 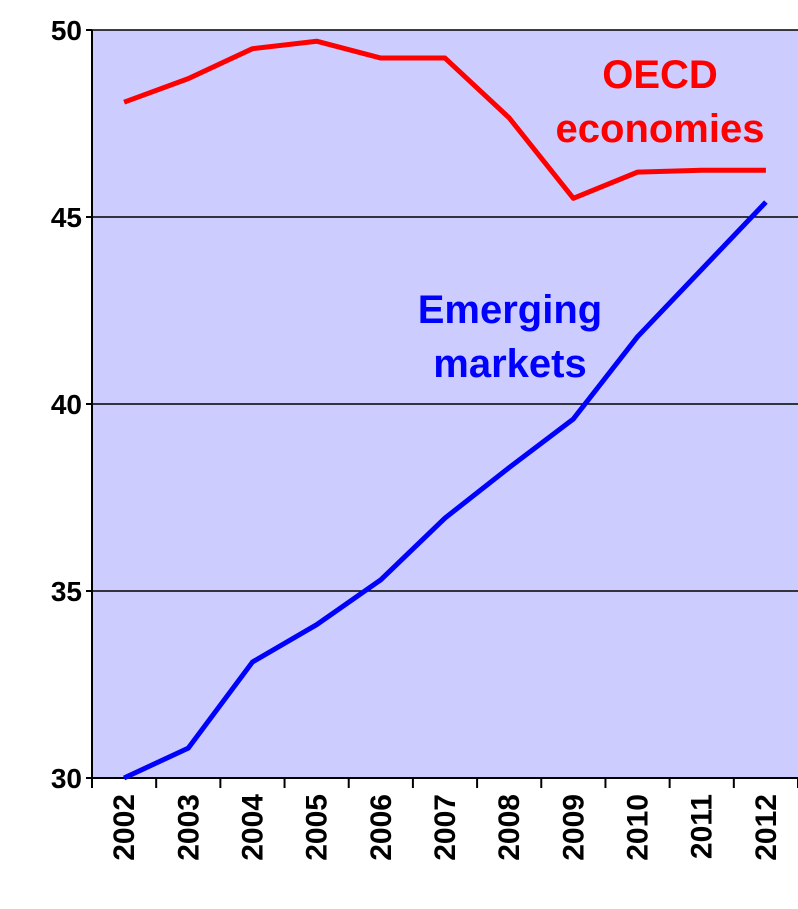 I want to click on x-tick-label: 2008, so click(x=509, y=827).